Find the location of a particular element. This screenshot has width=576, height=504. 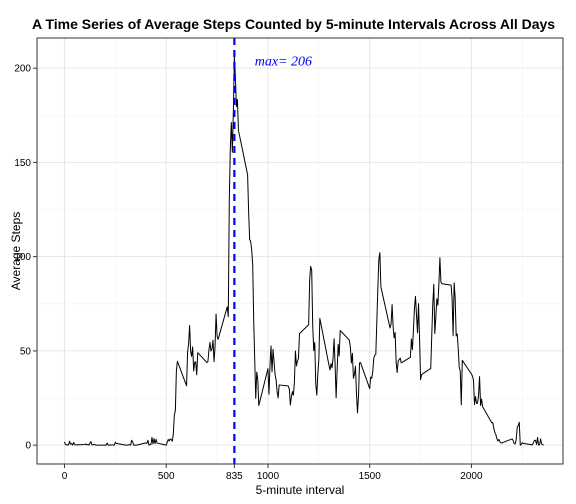

y-tick-label: 200 is located at coordinates (22, 69).